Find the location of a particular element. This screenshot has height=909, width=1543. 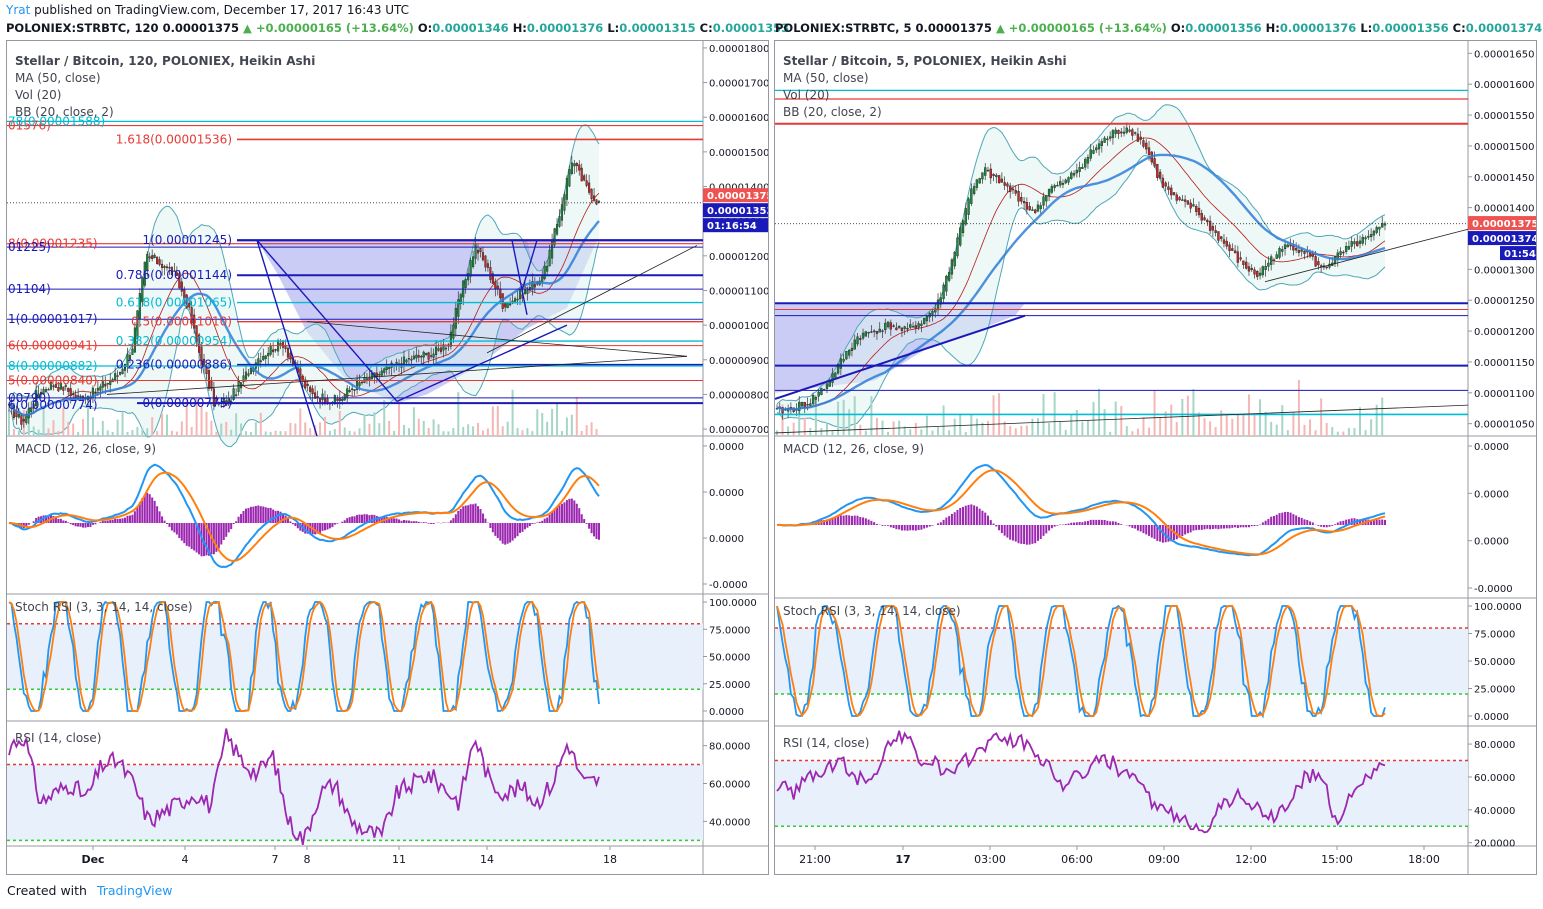

price-tick-label: 0.00001100 is located at coordinates (738, 291).